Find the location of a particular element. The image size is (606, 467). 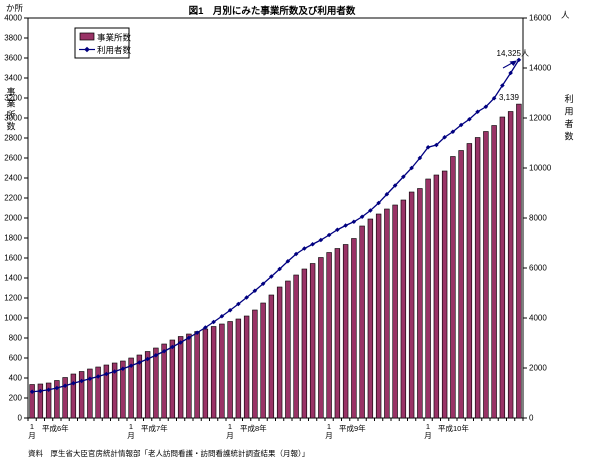

left-axis-title-char: 事 is located at coordinates (10, 91).